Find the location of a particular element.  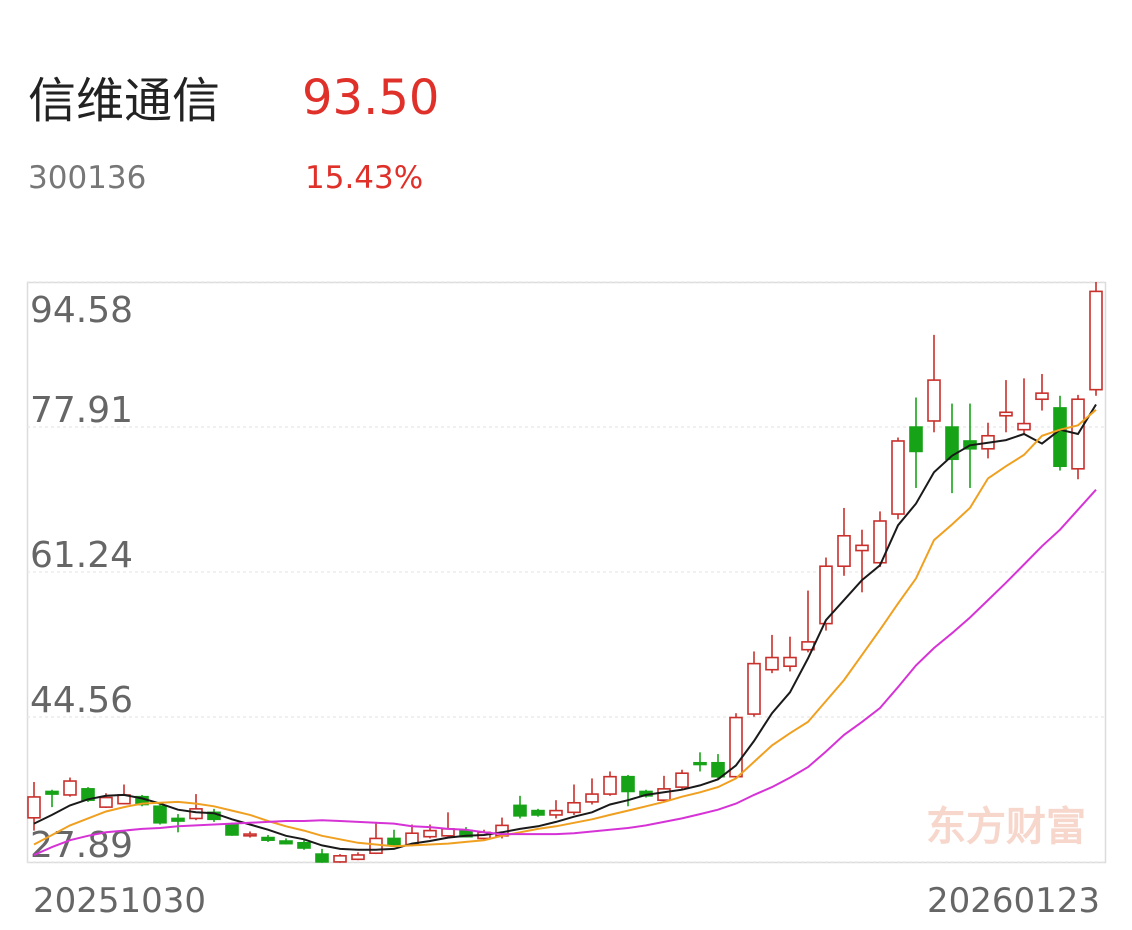

stock-code: 300136 is located at coordinates (87, 178).